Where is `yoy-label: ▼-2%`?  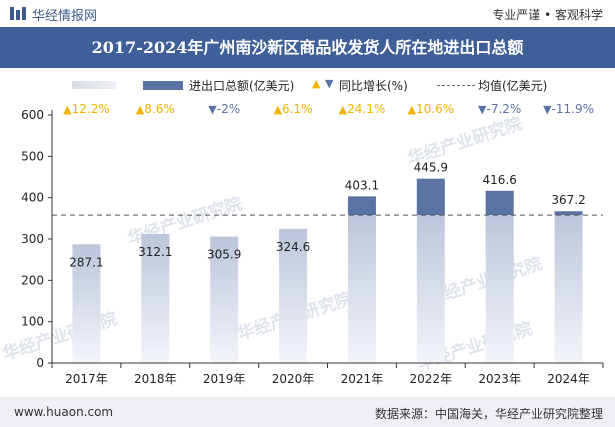
yoy-label: ▼-2% is located at coordinates (224, 109).